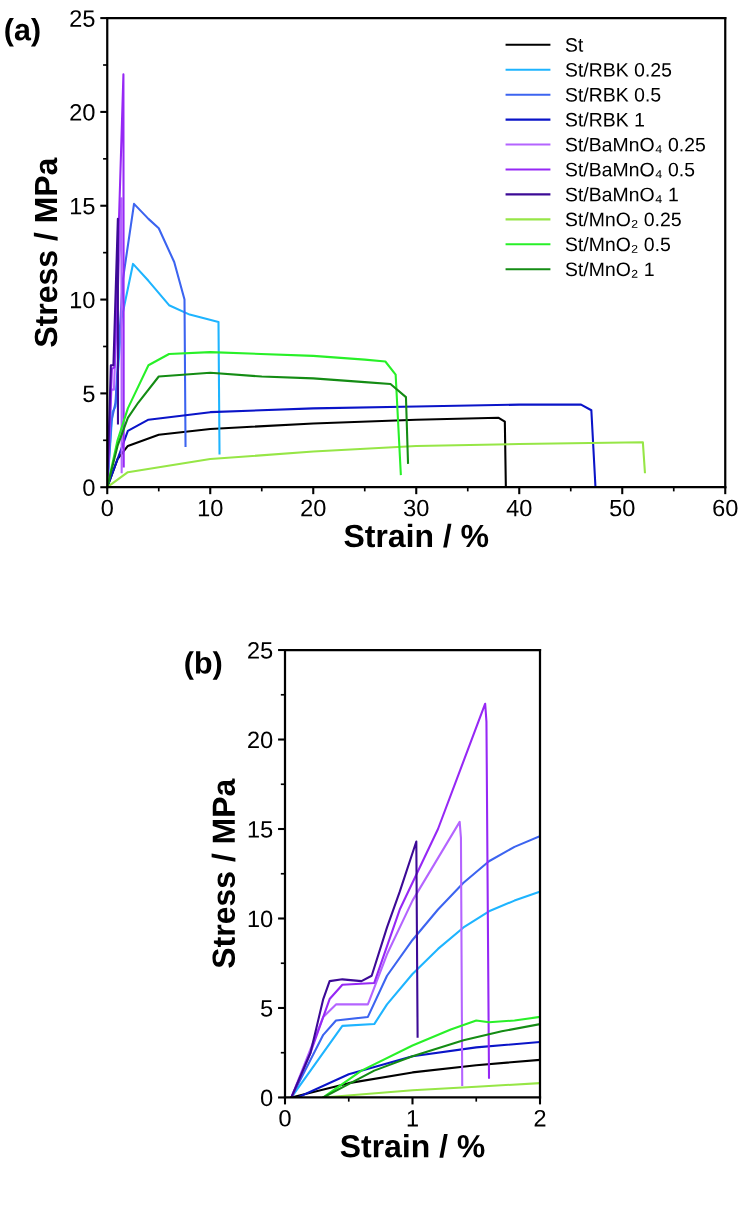  I want to click on x-tick-label: 30, so click(416, 508).